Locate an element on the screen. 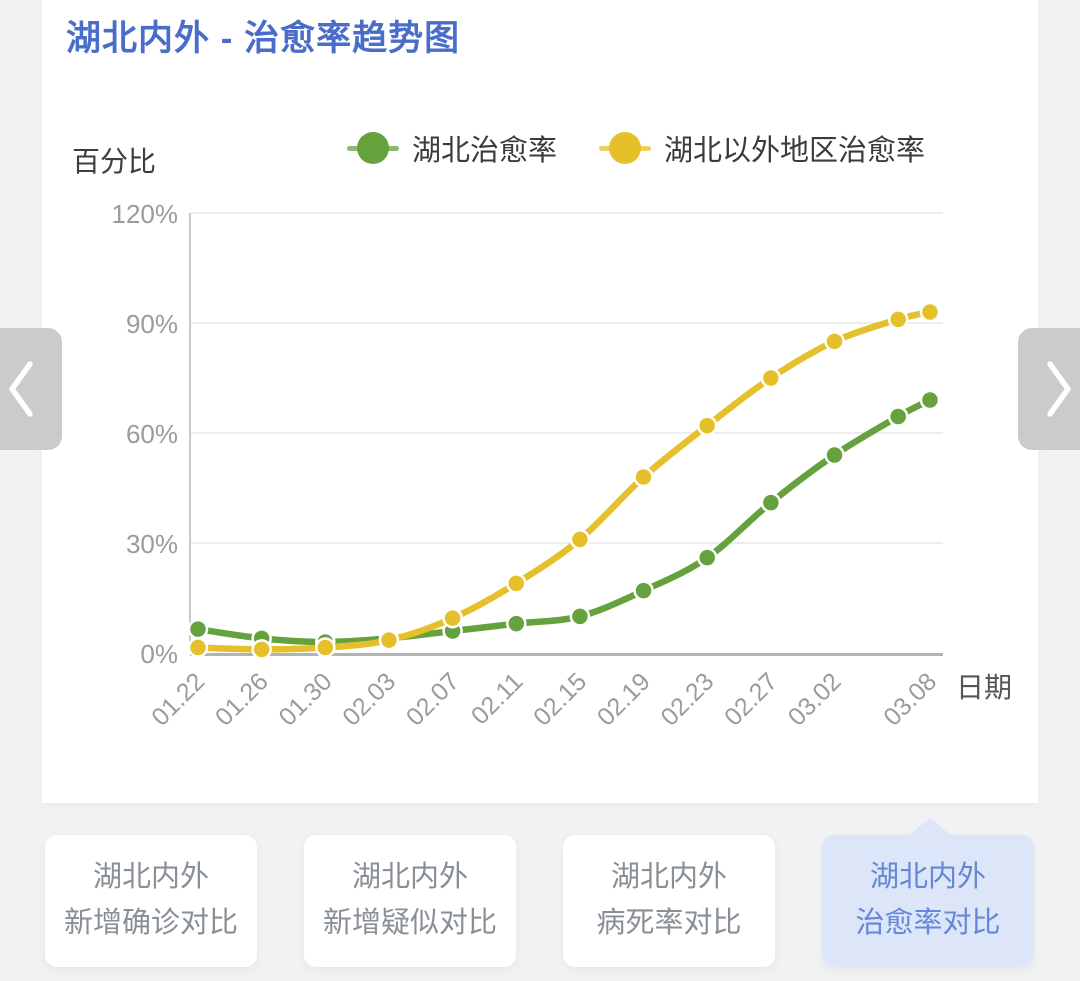 Image resolution: width=1080 pixels, height=981 pixels. tab-new-confirmed-comparison: 湖北内外 新增确诊对比 is located at coordinates (151, 901).